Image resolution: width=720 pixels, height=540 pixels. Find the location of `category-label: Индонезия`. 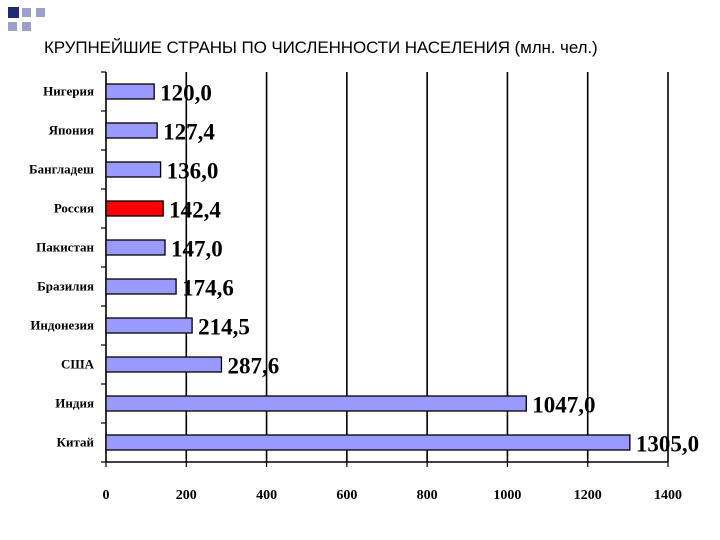

category-label: Индонезия is located at coordinates (62, 325).